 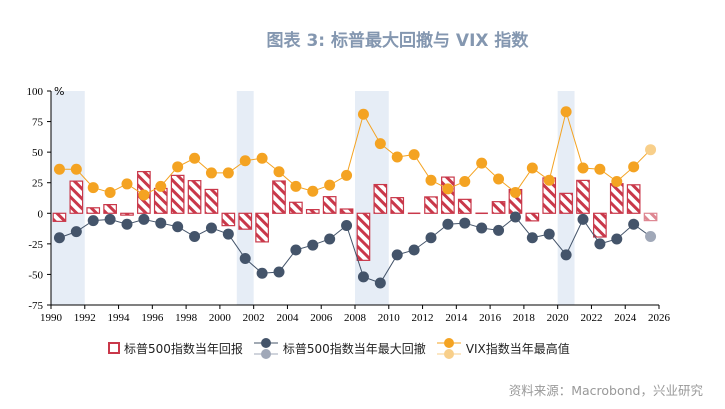 I want to click on x-tick-label: 2002, so click(x=254, y=318).